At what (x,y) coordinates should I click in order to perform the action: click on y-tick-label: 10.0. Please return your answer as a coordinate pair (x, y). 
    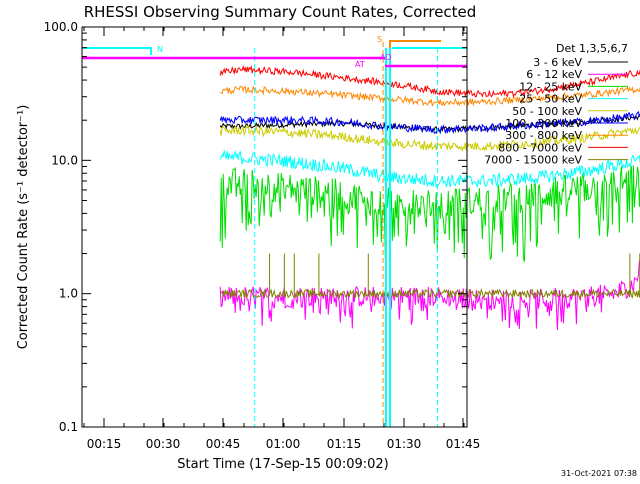
    Looking at the image, I should click on (64, 160).